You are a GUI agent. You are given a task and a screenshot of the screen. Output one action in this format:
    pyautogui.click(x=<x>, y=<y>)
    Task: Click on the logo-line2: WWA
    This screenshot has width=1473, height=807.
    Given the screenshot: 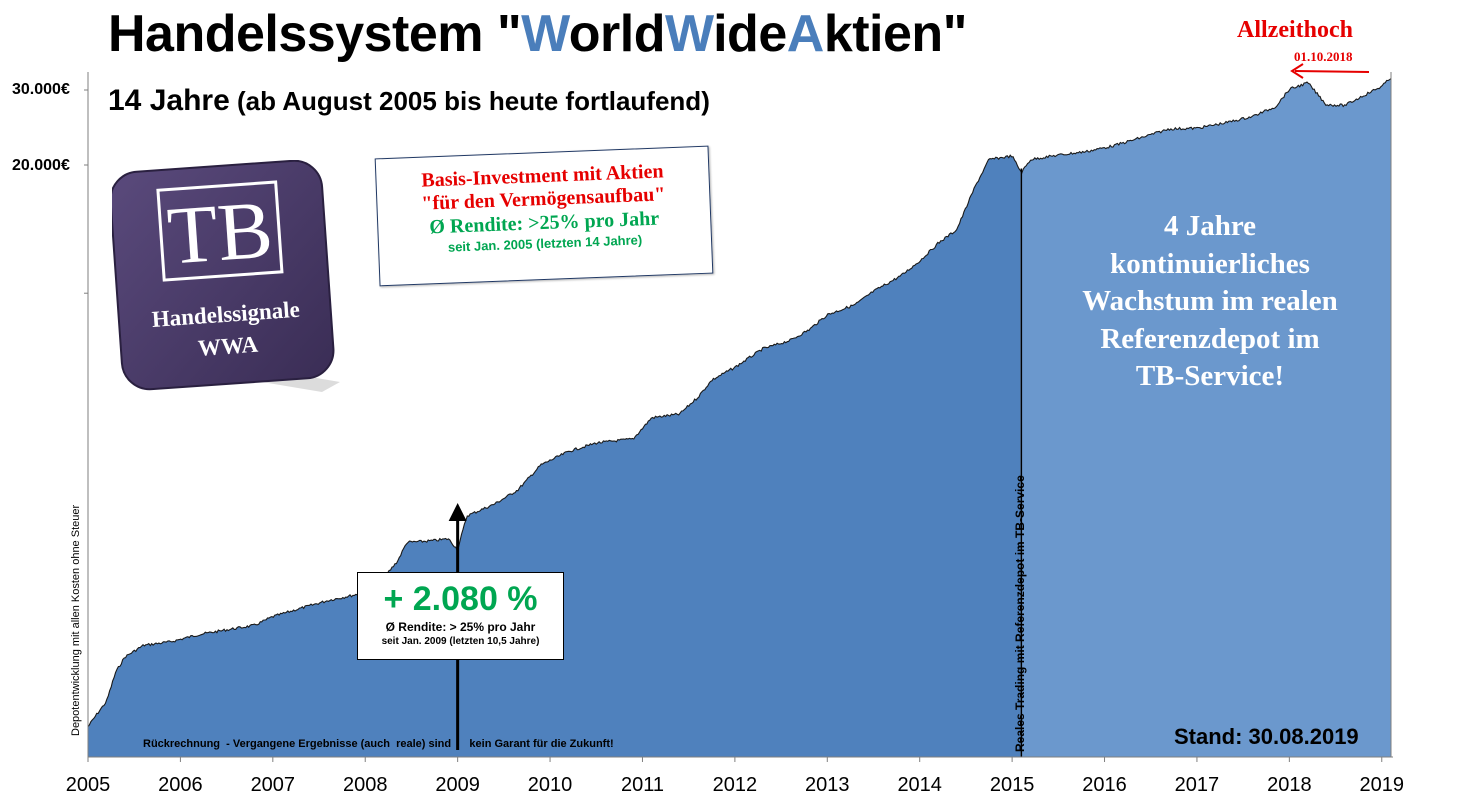 What is the action you would take?
    pyautogui.click(x=228, y=346)
    